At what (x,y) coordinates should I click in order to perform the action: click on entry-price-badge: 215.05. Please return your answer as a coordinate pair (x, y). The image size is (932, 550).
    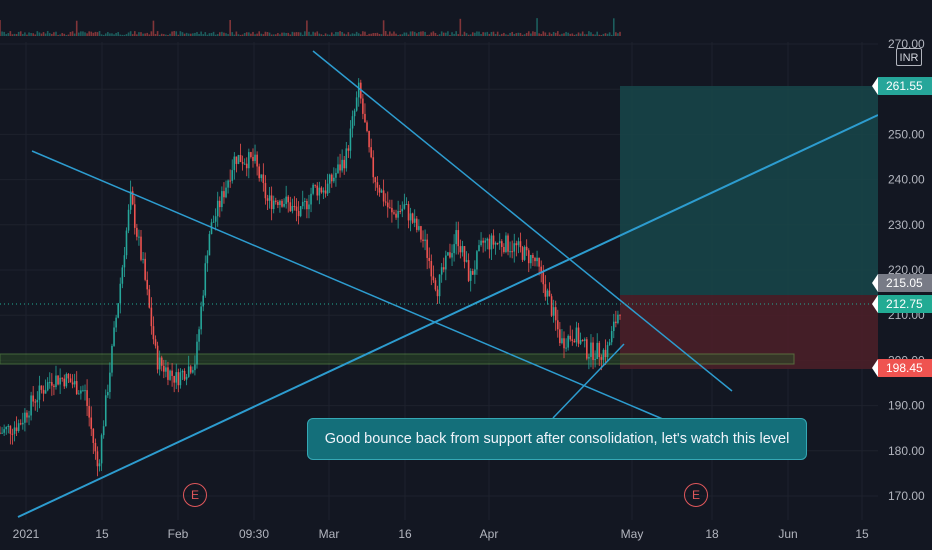
    Looking at the image, I should click on (902, 283).